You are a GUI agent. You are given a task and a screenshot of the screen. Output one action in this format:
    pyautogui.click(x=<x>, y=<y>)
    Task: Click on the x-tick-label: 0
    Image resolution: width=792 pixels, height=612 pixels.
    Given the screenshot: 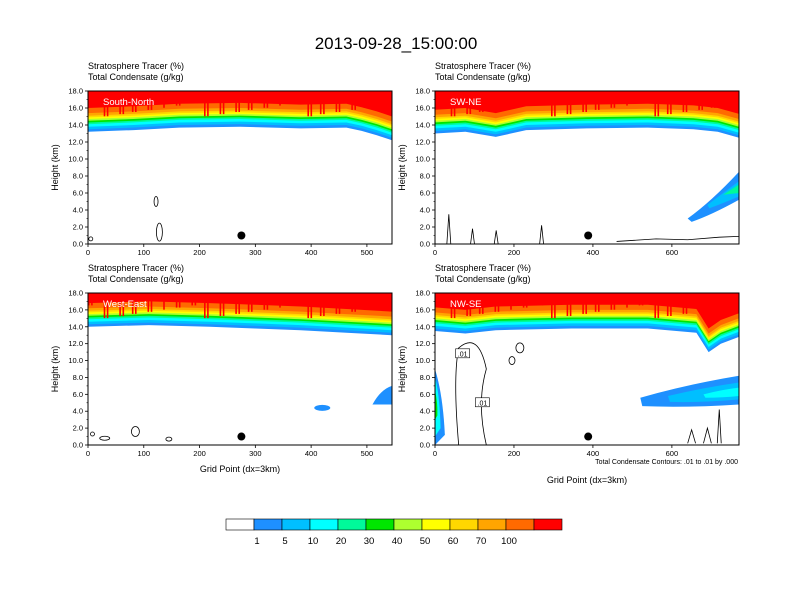 What is the action you would take?
    pyautogui.click(x=435, y=453)
    